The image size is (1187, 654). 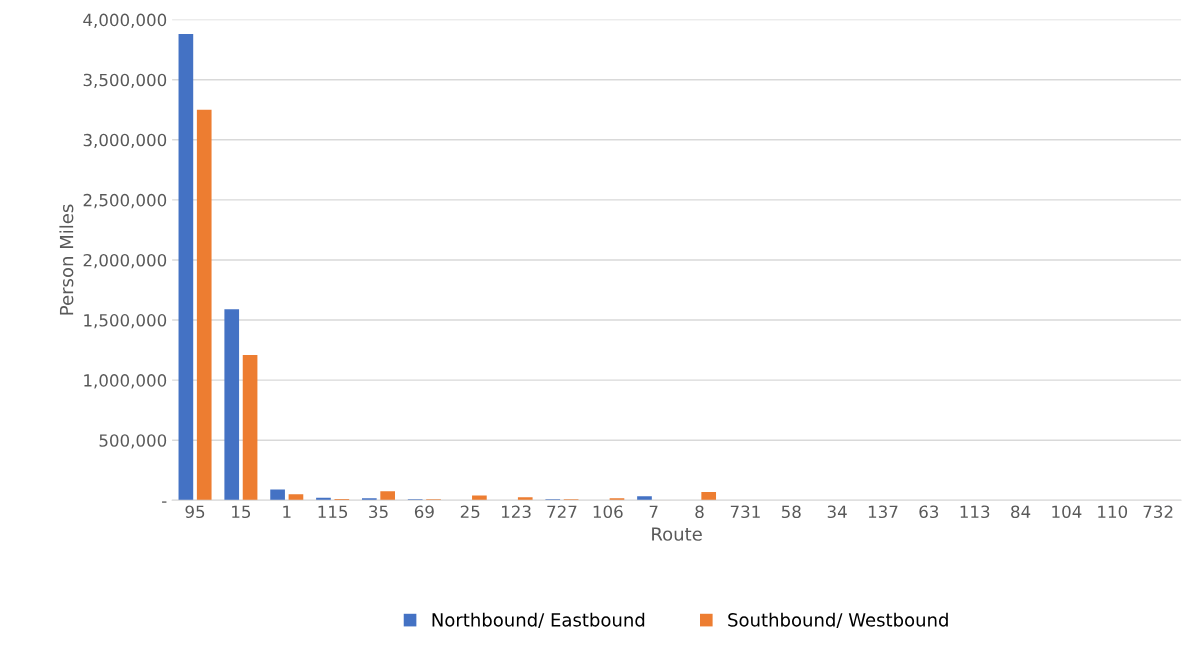 What do you see at coordinates (125, 141) in the screenshot?
I see `y-tick-label: 3,000,000` at bounding box center [125, 141].